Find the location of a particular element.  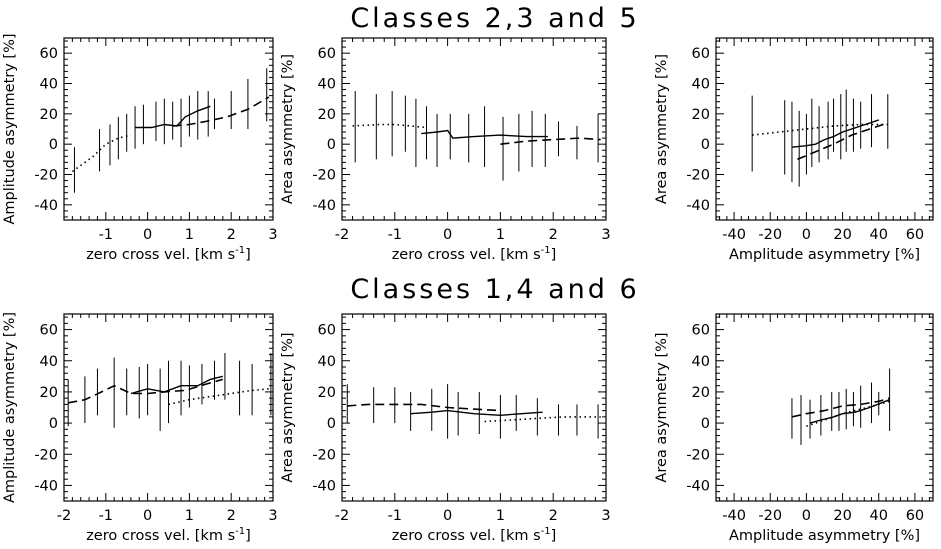

row-title-top: Classes 2,3 and 5 is located at coordinates (494, 18).